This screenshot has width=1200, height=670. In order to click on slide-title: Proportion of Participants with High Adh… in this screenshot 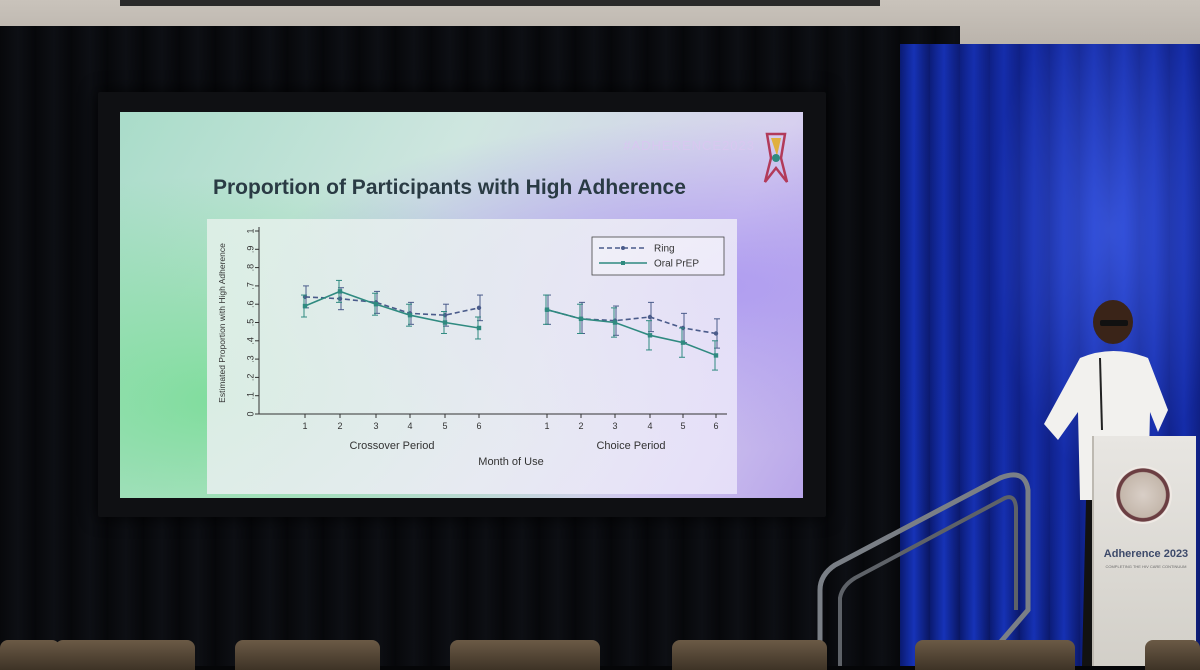, I will do `click(449, 187)`.